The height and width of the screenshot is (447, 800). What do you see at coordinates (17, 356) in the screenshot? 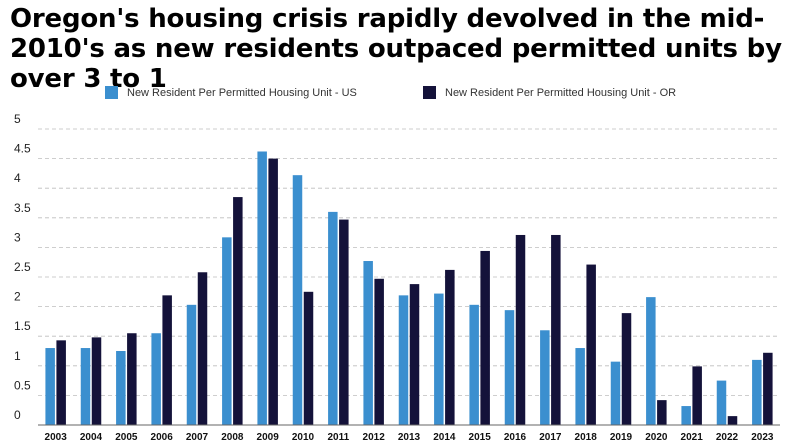
I see `y-tick-label: 1` at bounding box center [17, 356].